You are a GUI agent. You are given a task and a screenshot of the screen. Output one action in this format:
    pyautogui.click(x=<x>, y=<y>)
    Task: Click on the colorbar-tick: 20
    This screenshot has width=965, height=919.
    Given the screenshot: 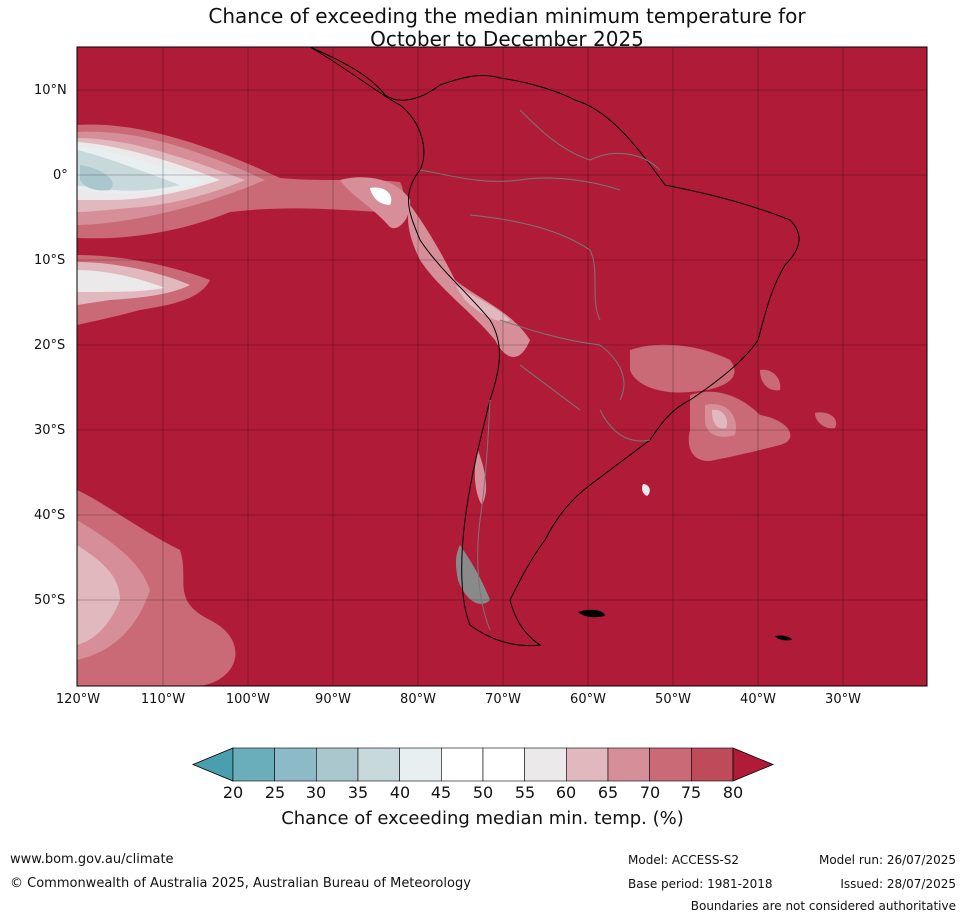 What is the action you would take?
    pyautogui.click(x=233, y=792)
    